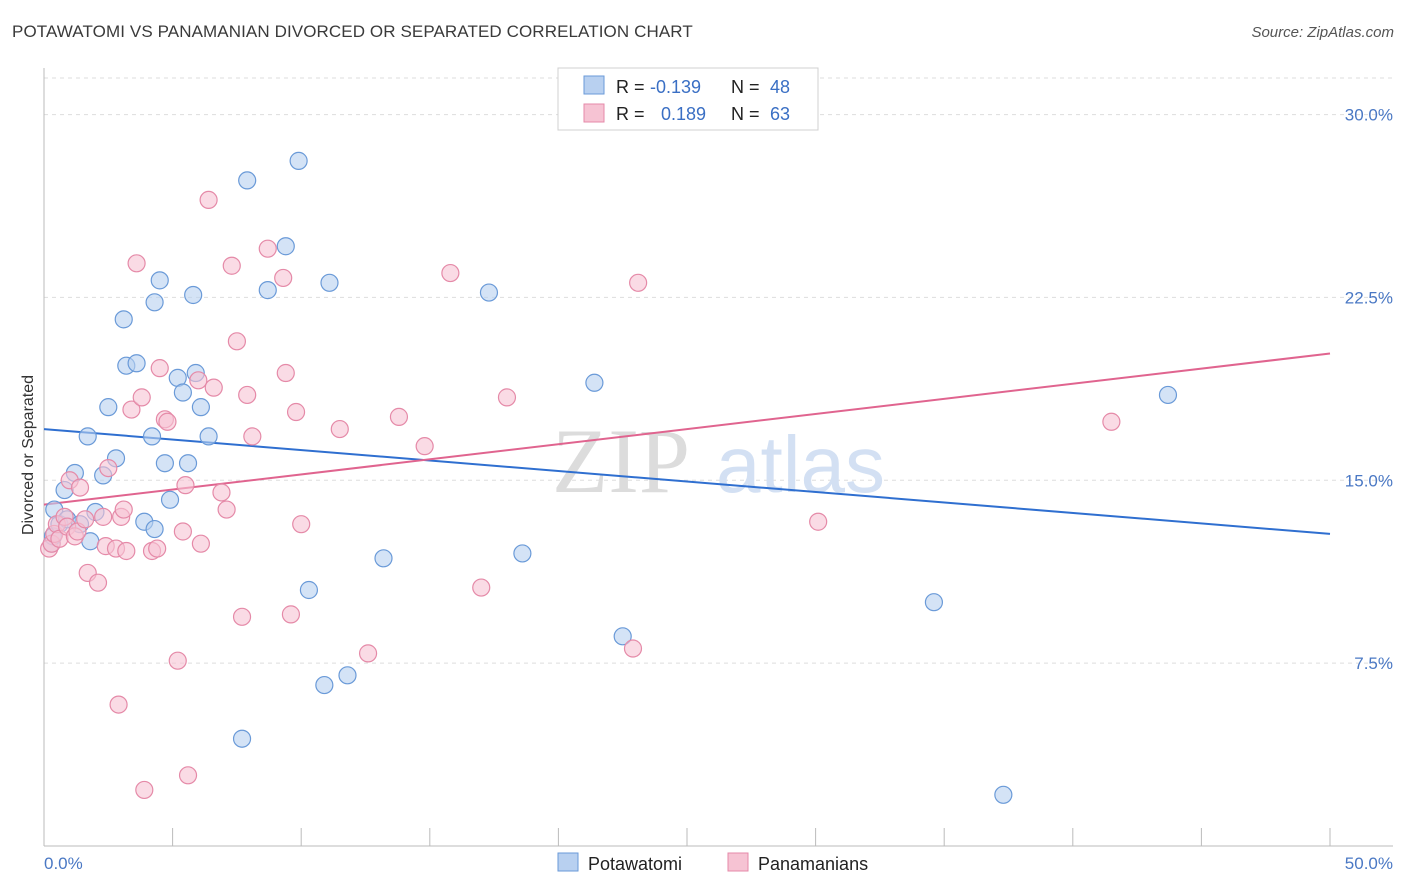  What do you see at coordinates (780, 114) in the screenshot?
I see `legend-n-value-2: 63` at bounding box center [780, 114].